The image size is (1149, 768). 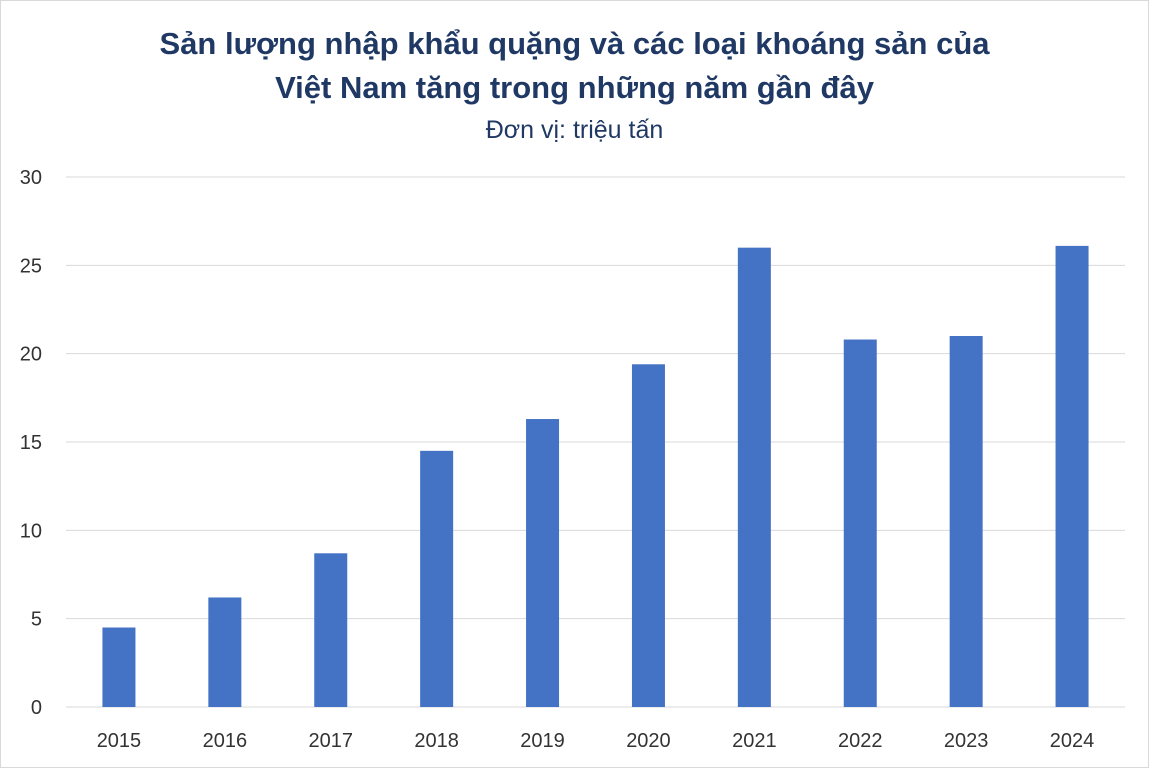 What do you see at coordinates (754, 741) in the screenshot?
I see `x-tick-label: 2021` at bounding box center [754, 741].